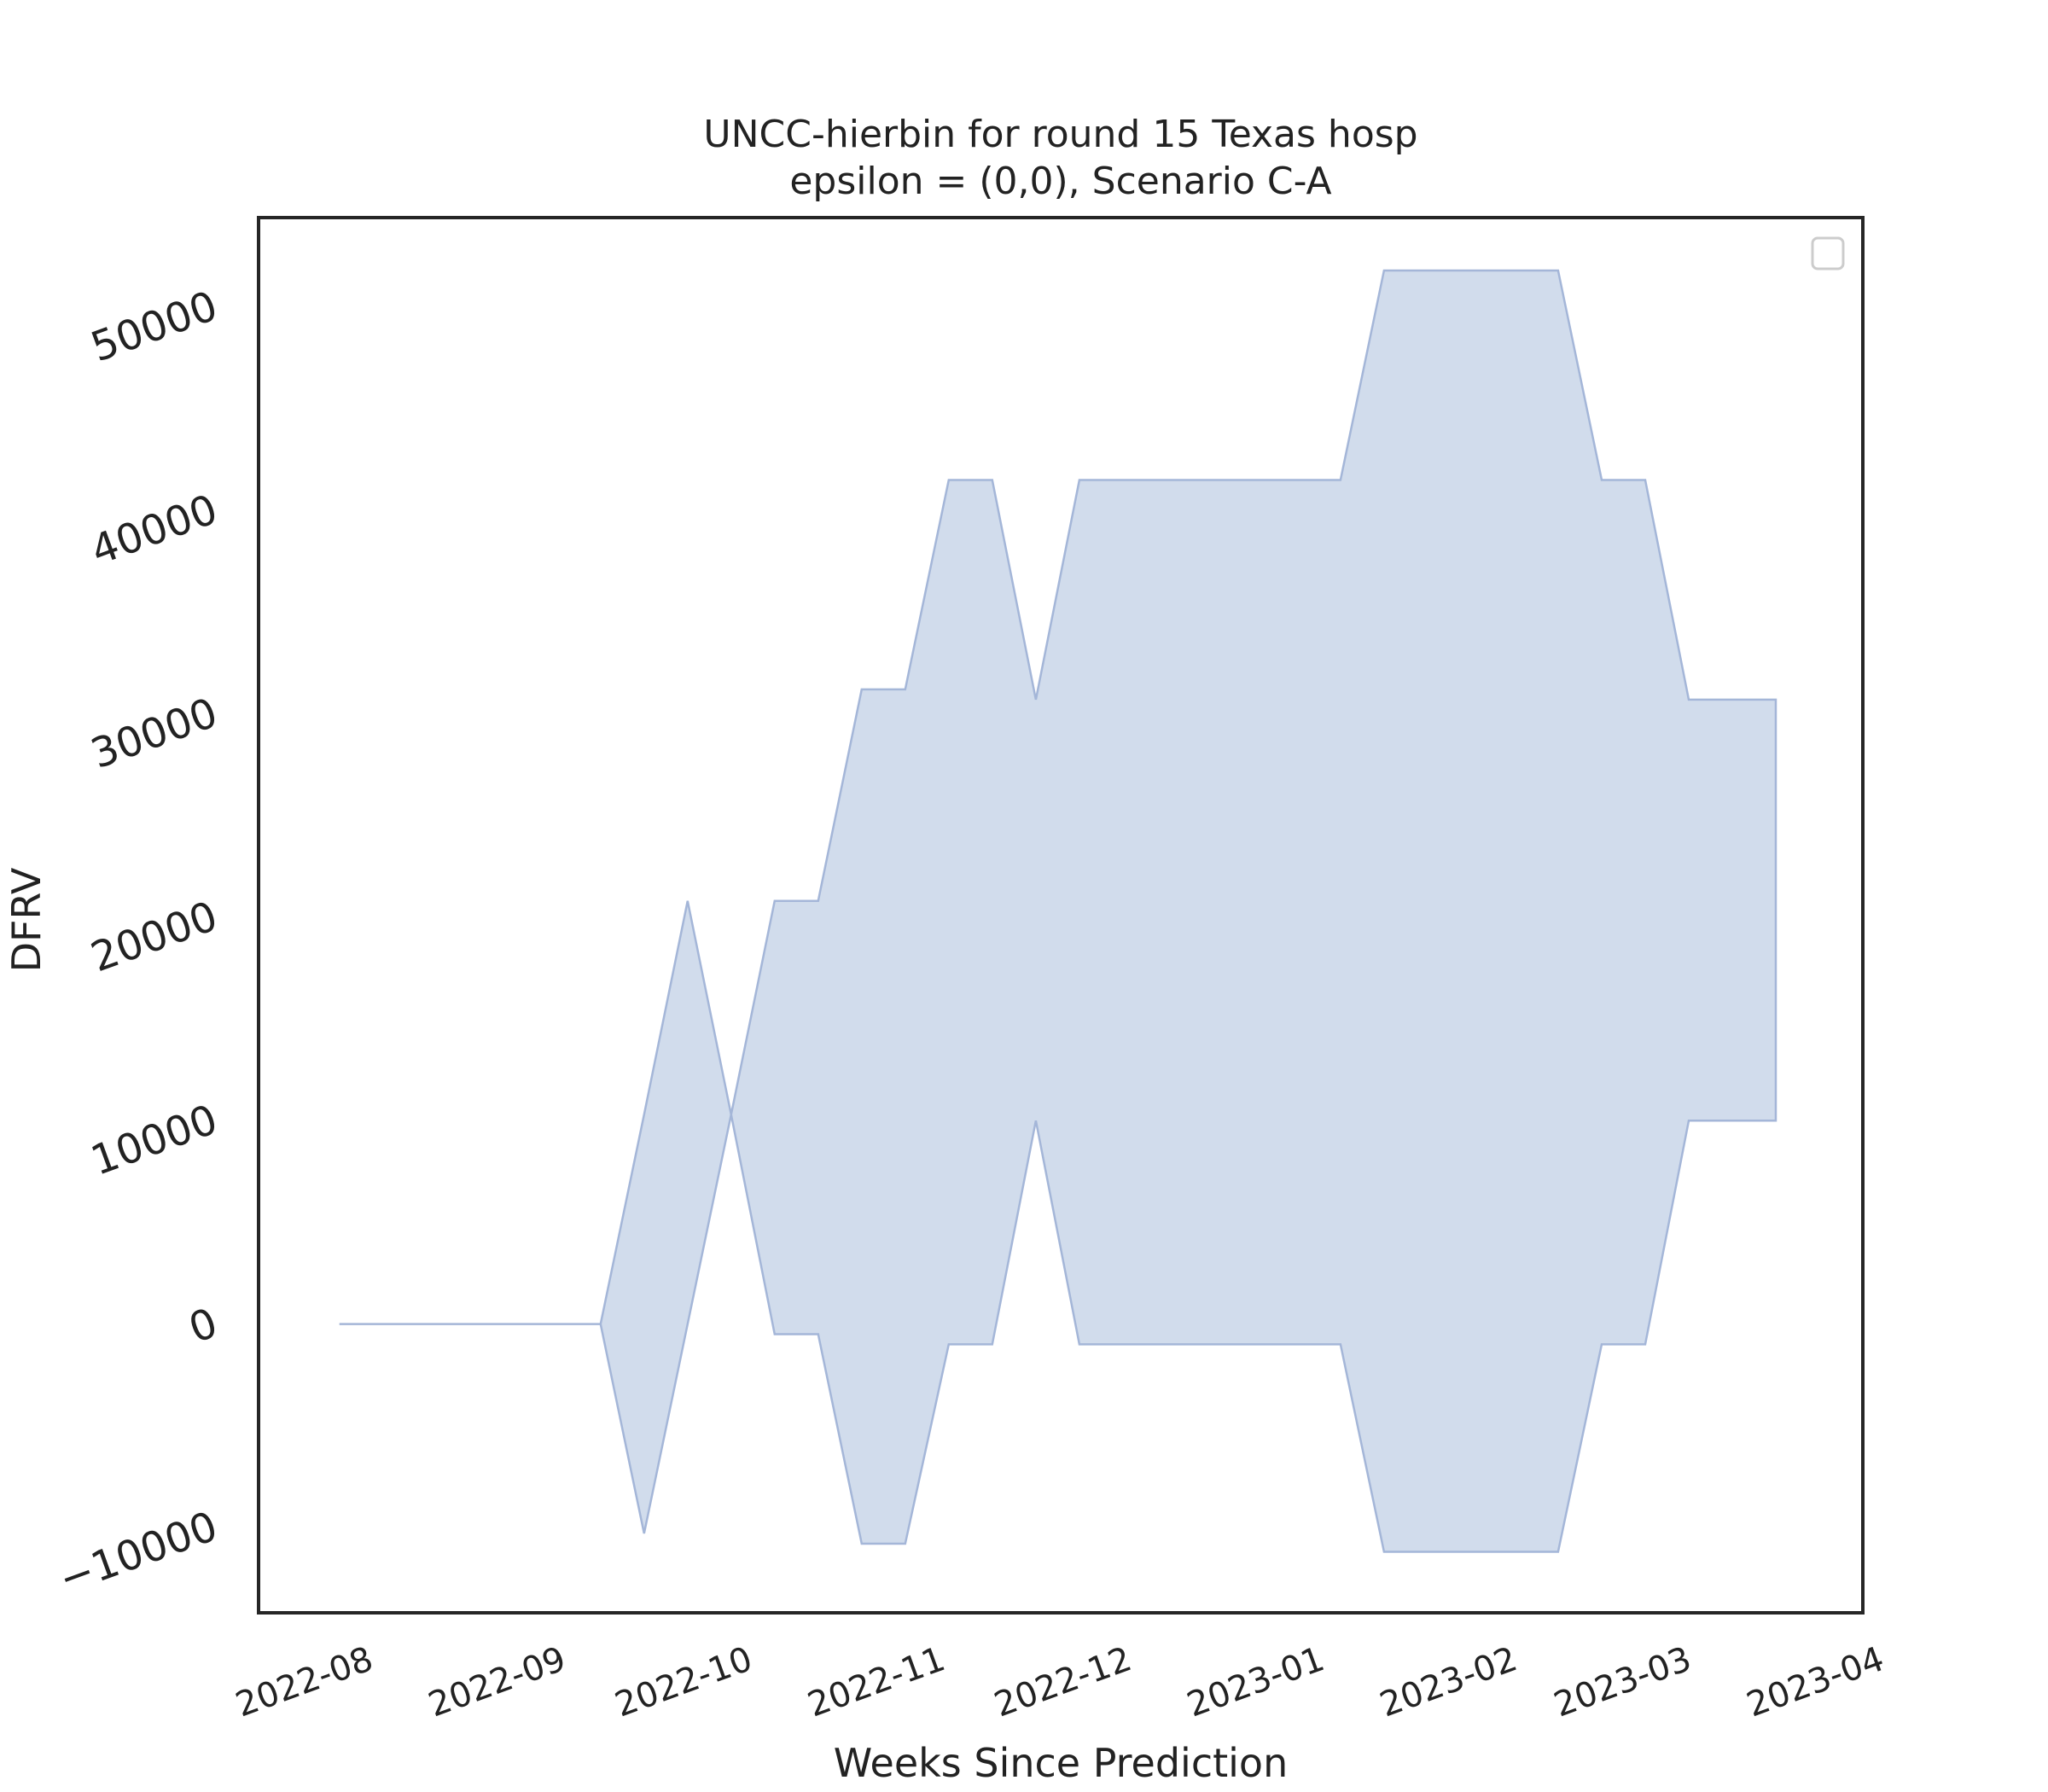 This screenshot has height=1792, width=2048. Describe the element at coordinates (154, 530) in the screenshot. I see `y-tick-label: 40000` at that location.